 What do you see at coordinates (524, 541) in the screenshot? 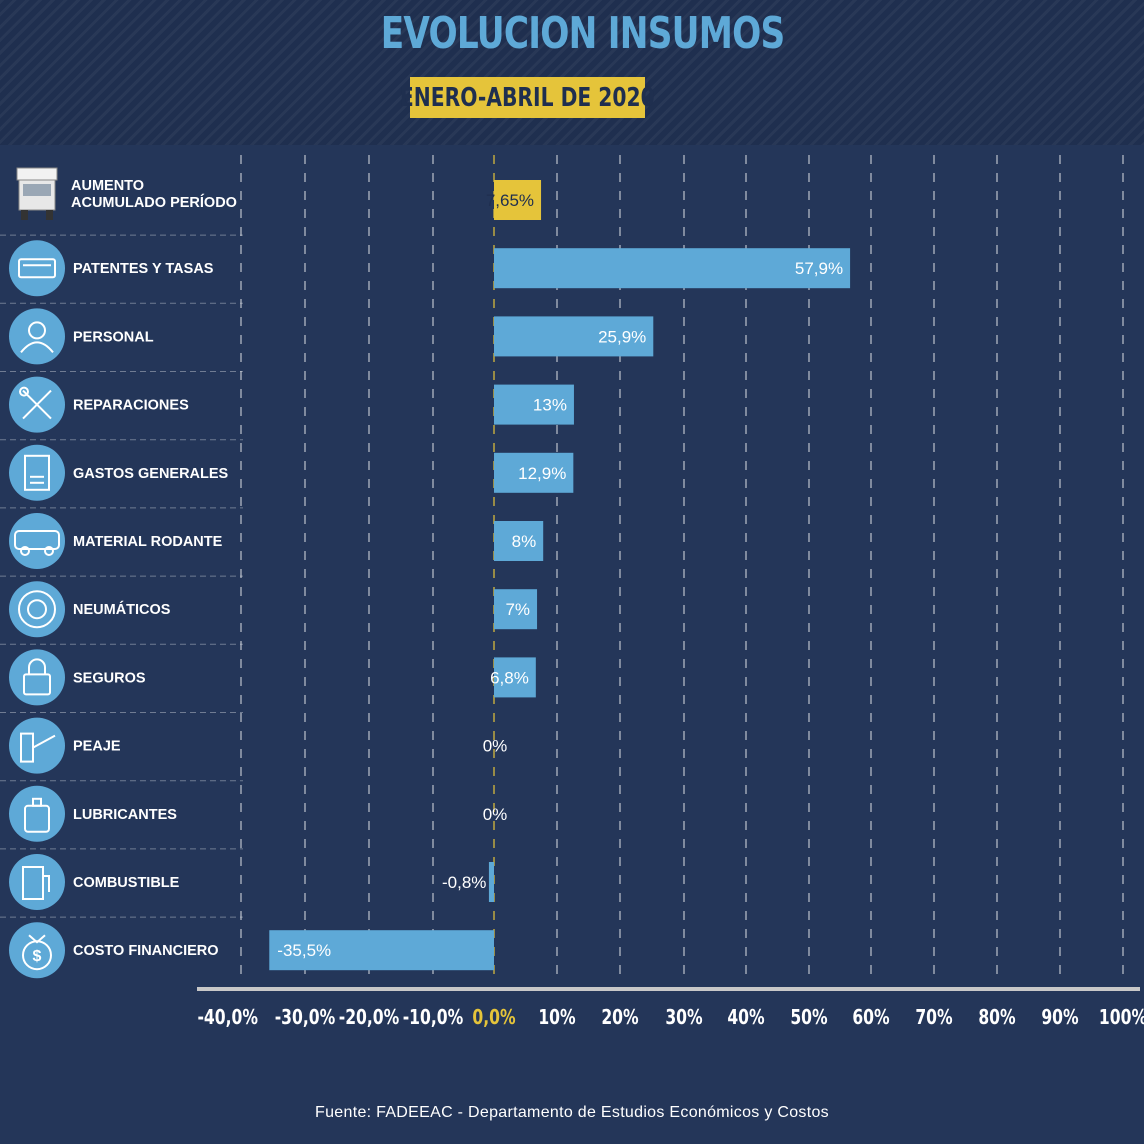
I see `data-label: 8%` at bounding box center [524, 541].